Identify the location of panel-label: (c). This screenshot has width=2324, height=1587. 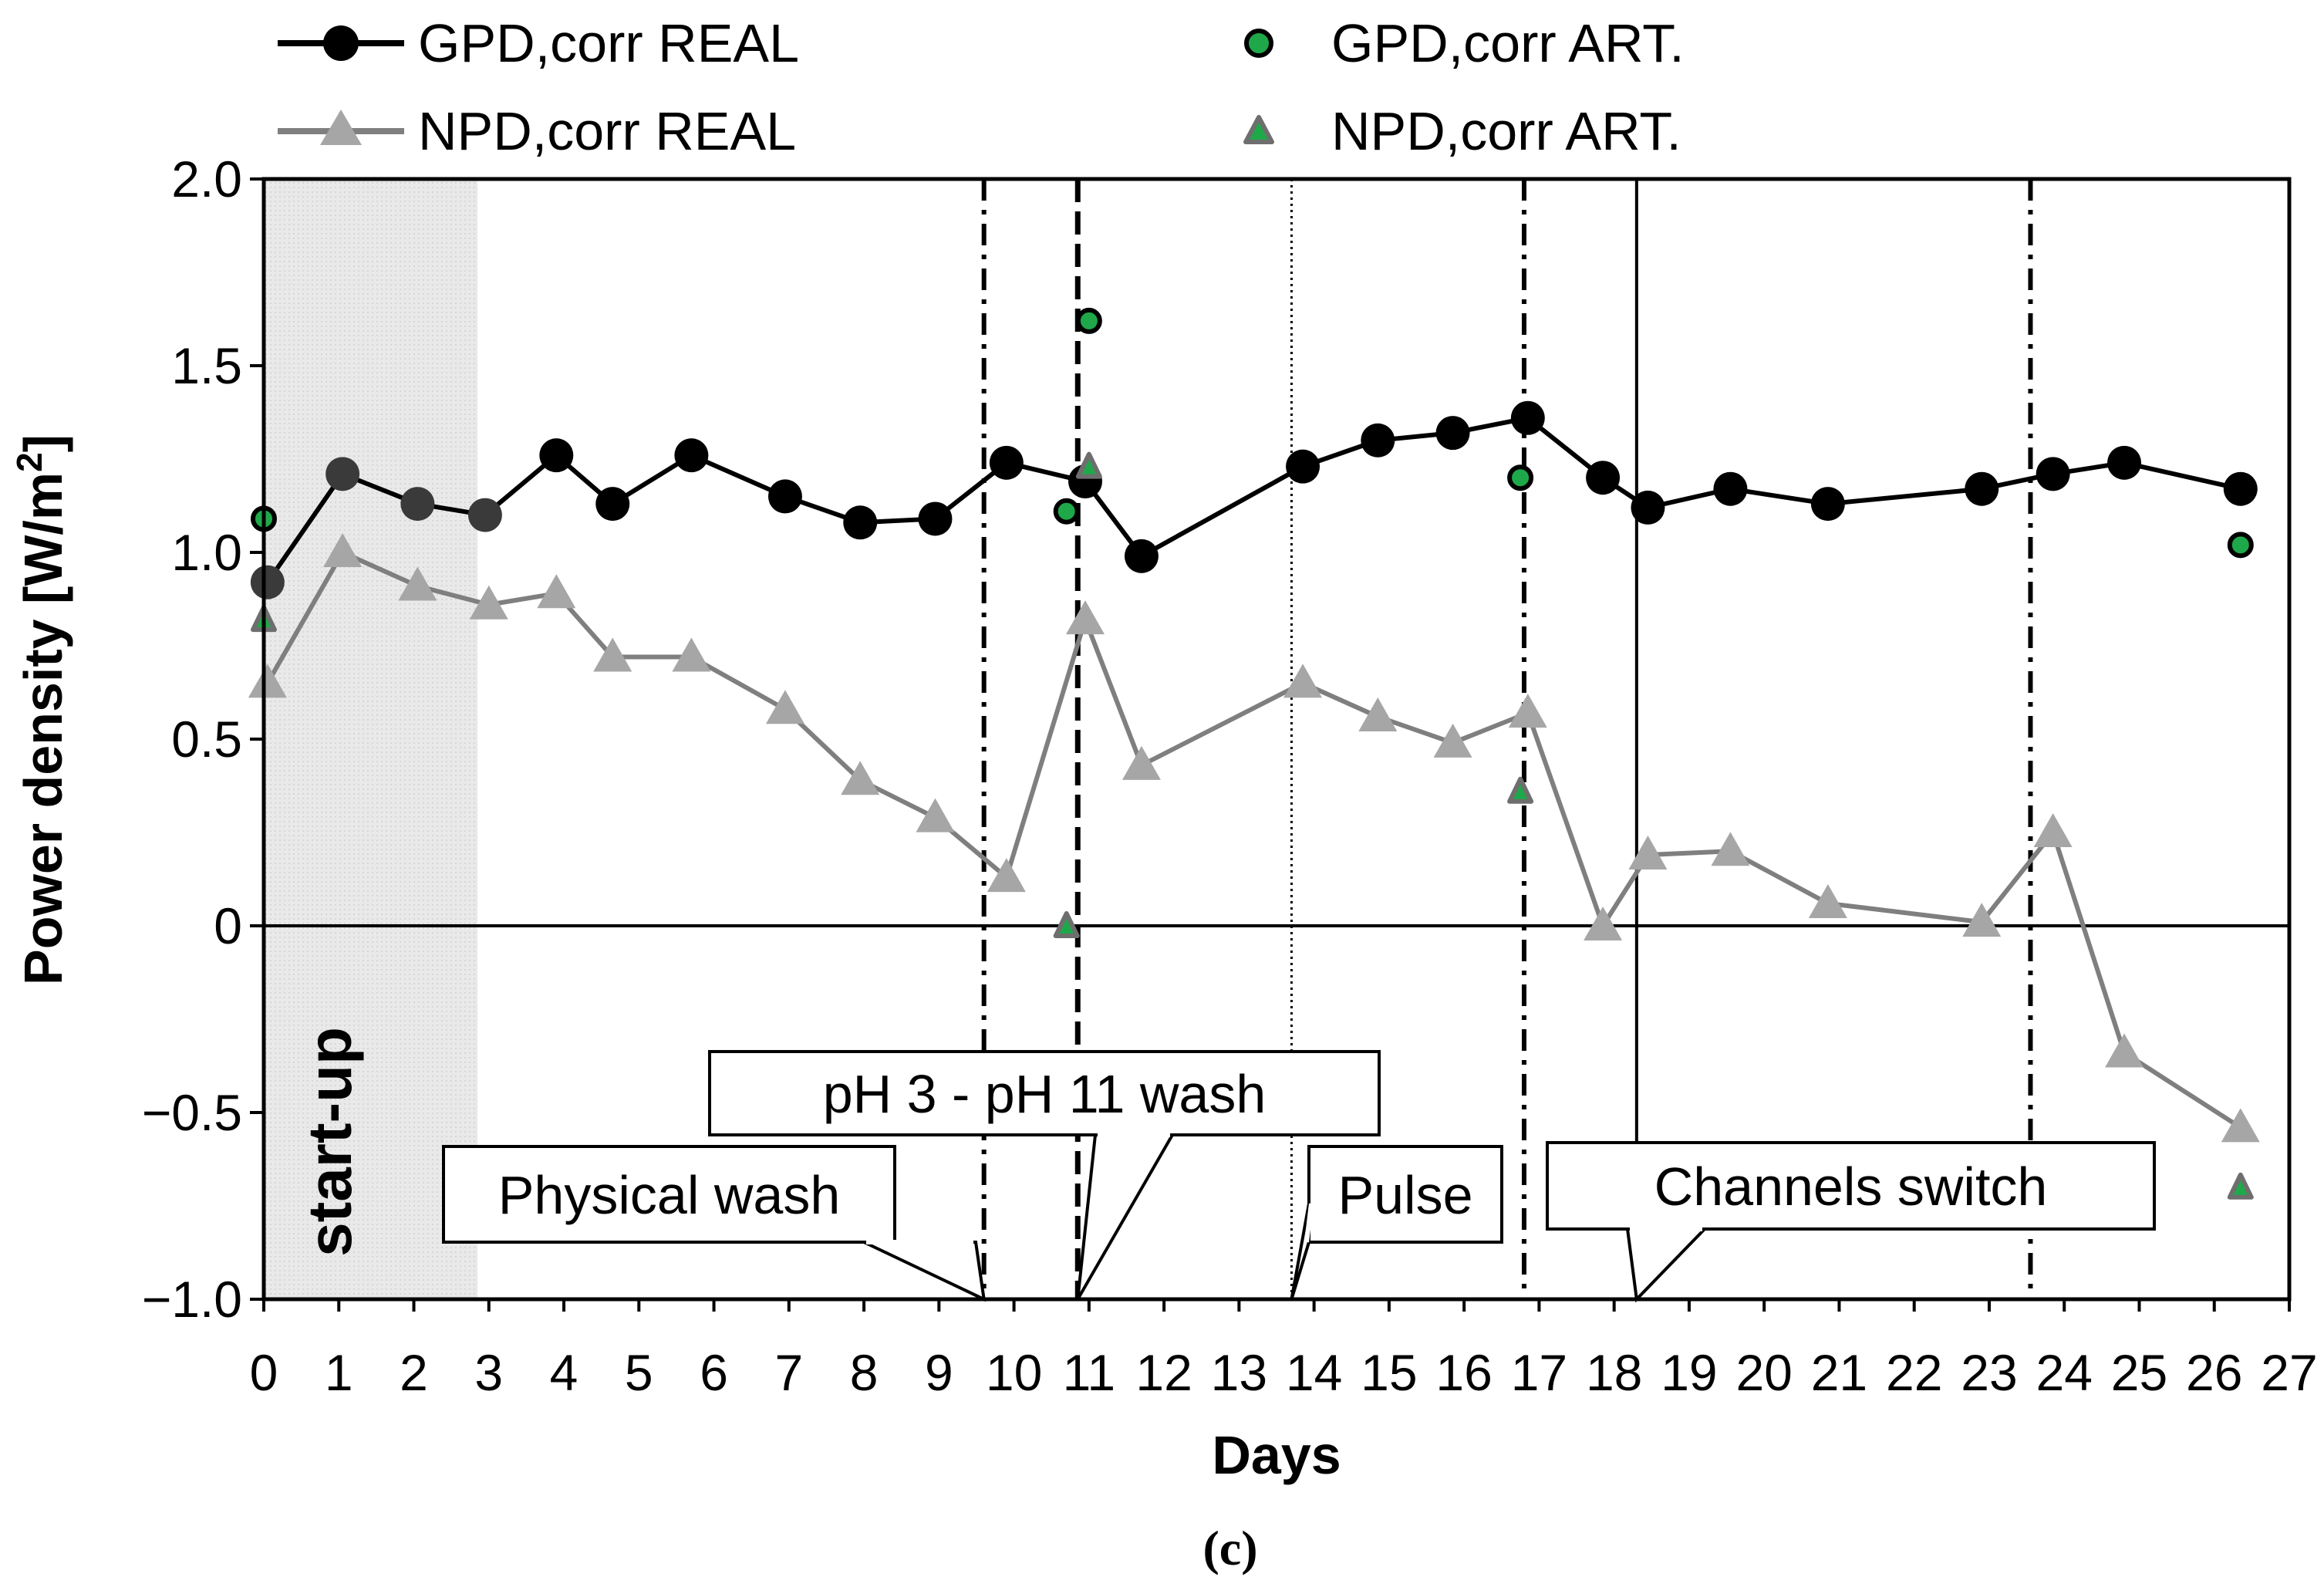
(1229, 1548).